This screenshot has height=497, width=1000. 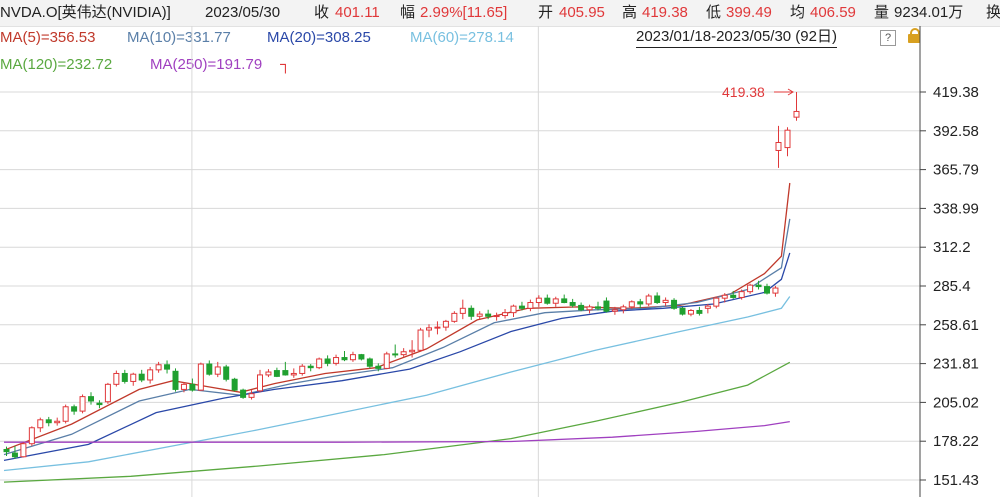 I want to click on ma5-legend: MA(5)=356.53, so click(x=48, y=37).